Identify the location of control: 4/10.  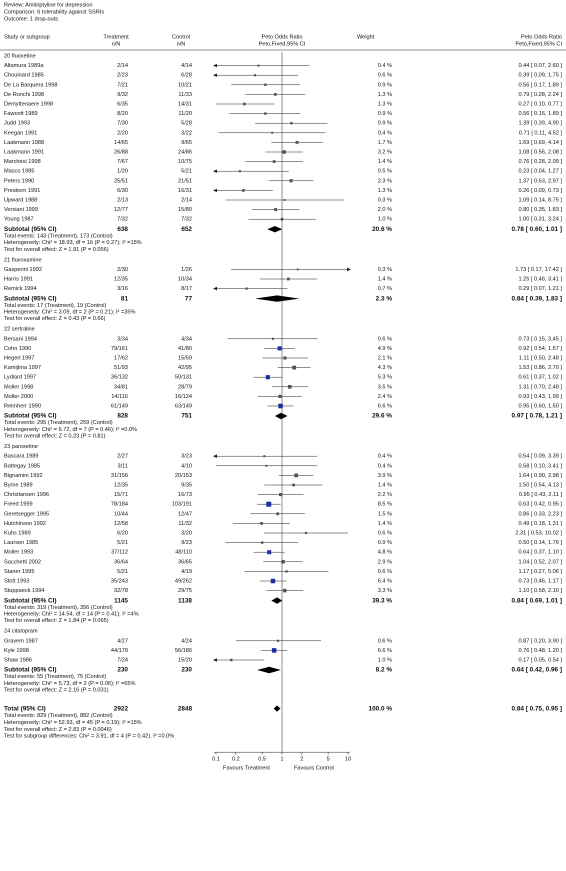
(186, 466).